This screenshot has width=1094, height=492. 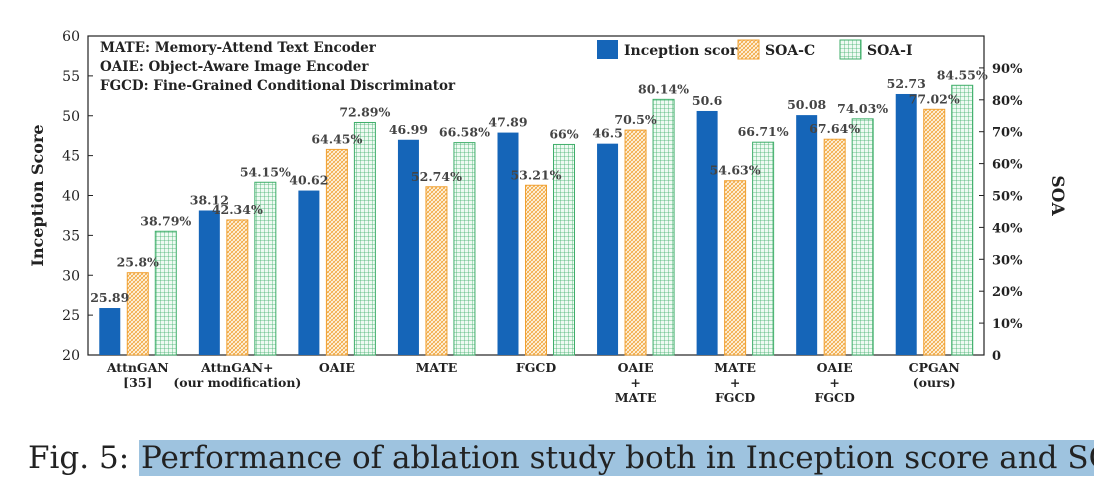 What do you see at coordinates (1007, 260) in the screenshot?
I see `y2-tick-label: 30%` at bounding box center [1007, 260].